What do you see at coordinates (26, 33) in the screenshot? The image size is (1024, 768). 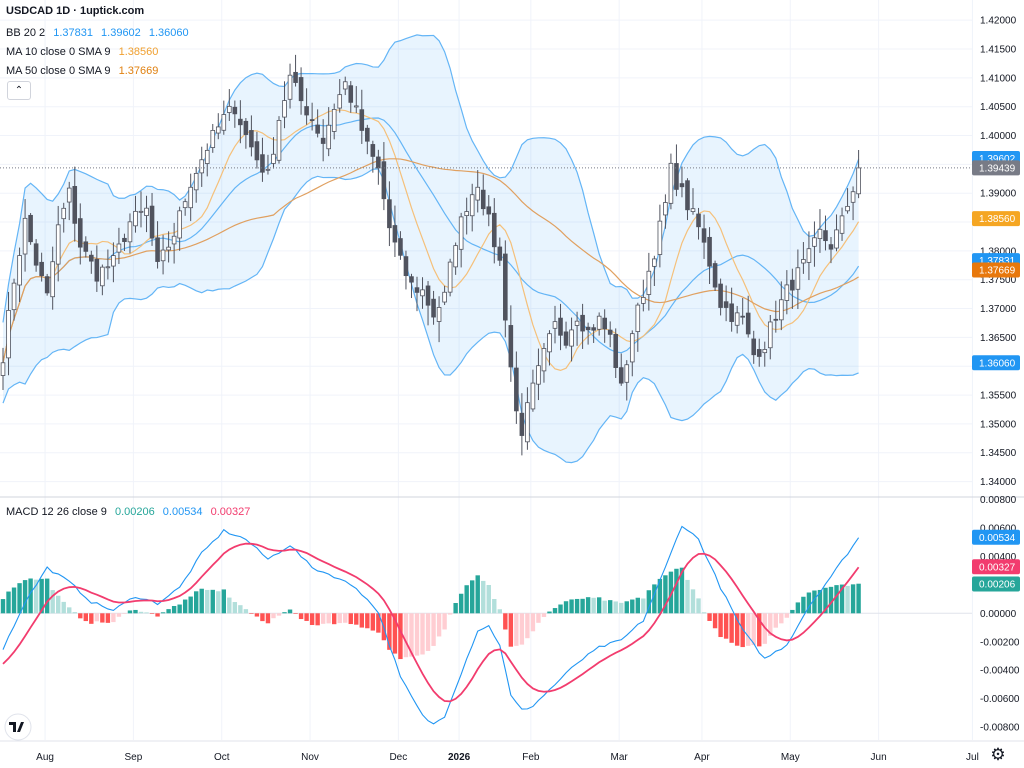 I see `legend-bb-label: BB 20 2` at bounding box center [26, 33].